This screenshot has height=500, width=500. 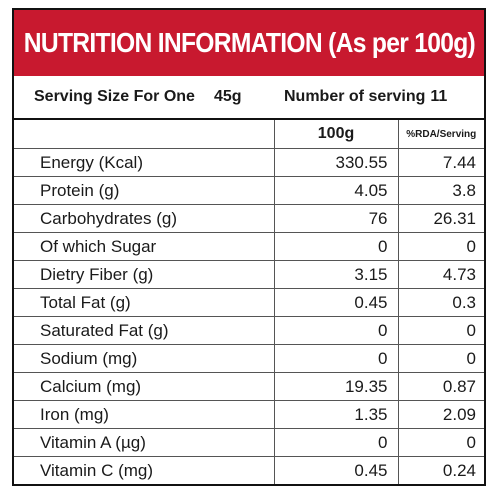 I want to click on table-header-row: 100g %RDA/Serving, so click(x=249, y=134).